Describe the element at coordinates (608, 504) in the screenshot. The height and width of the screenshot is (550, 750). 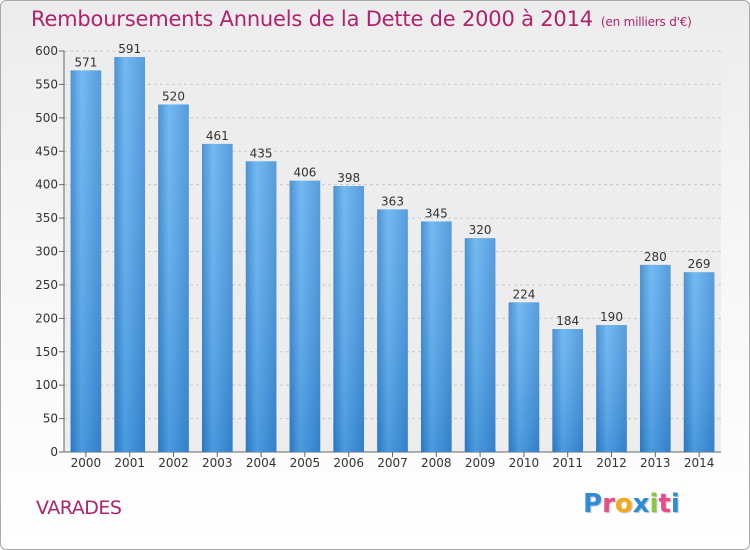
I see `proxiti-letter: r` at that location.